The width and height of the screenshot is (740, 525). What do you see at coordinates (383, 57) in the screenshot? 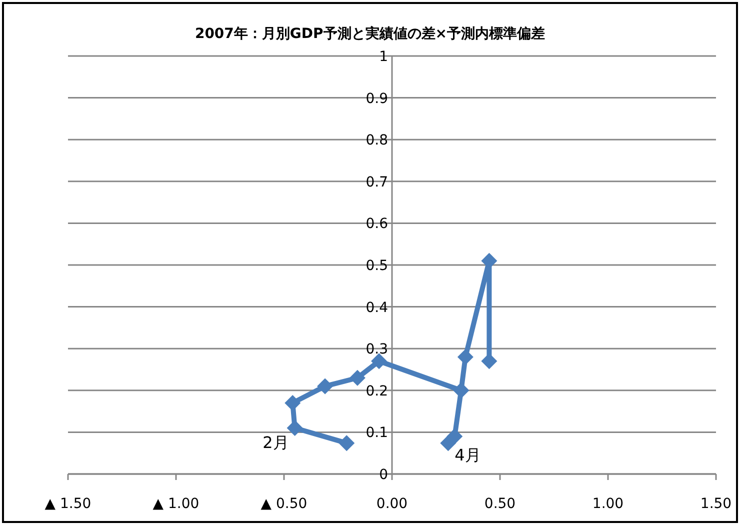
I see `y-tick-label: 1` at bounding box center [383, 57].